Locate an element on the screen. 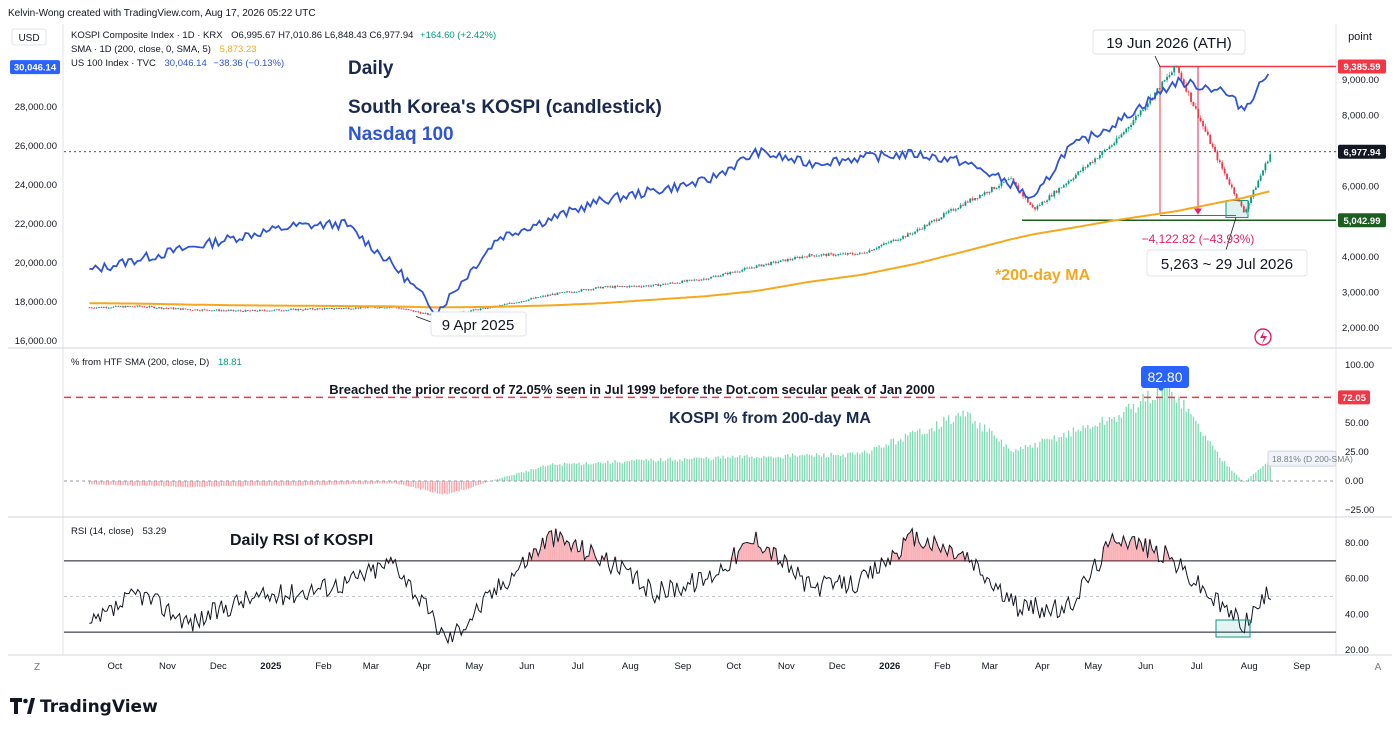 The width and height of the screenshot is (1400, 730). rsi-pane is located at coordinates (700, 586).